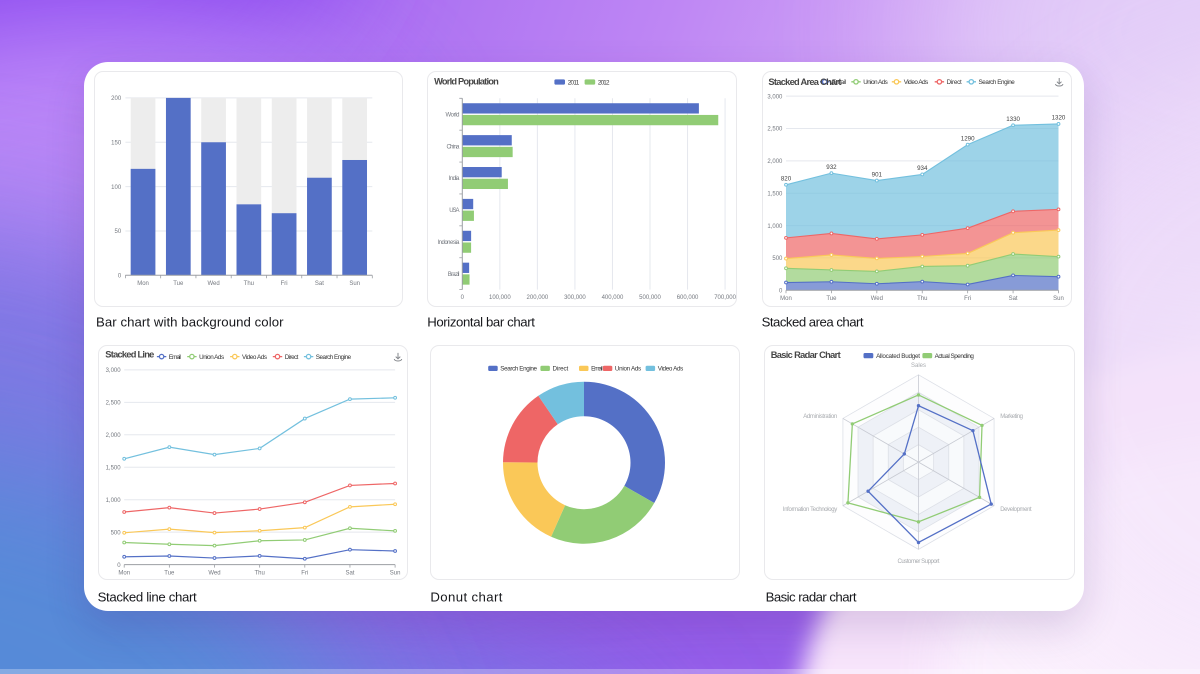 This screenshot has width=1200, height=674. Describe the element at coordinates (116, 187) in the screenshot. I see `svg-text: 100` at that location.